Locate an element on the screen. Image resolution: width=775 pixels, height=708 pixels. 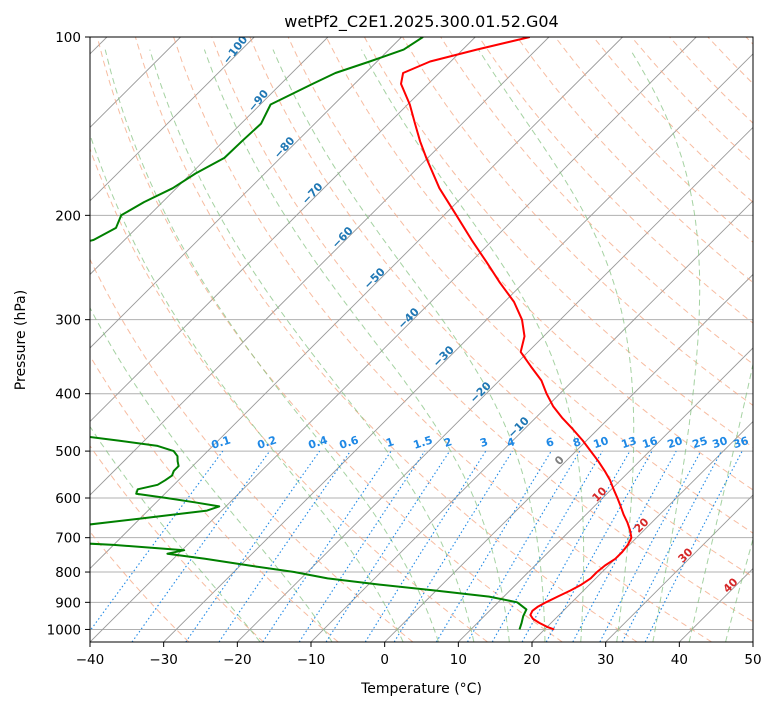
x-tick-label: 30 is located at coordinates (605, 660).